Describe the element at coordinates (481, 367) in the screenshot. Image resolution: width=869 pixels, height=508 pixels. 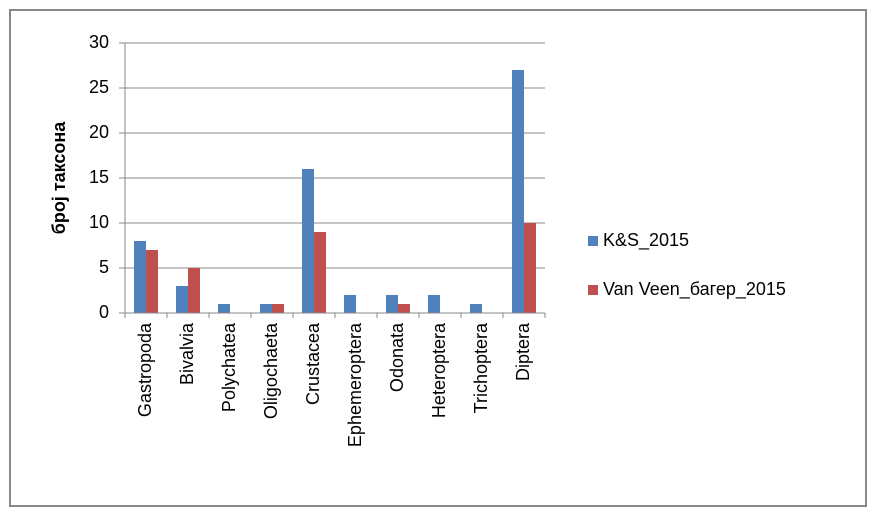
I see `x-tick-label: Trichoptera` at that location.